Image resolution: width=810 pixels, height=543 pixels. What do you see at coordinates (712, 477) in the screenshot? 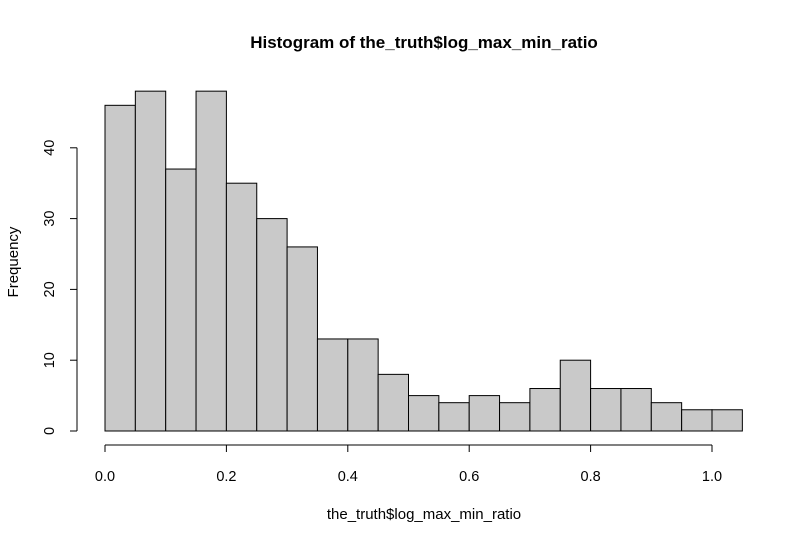
I see `x-tick-label: 1.0` at bounding box center [712, 477].